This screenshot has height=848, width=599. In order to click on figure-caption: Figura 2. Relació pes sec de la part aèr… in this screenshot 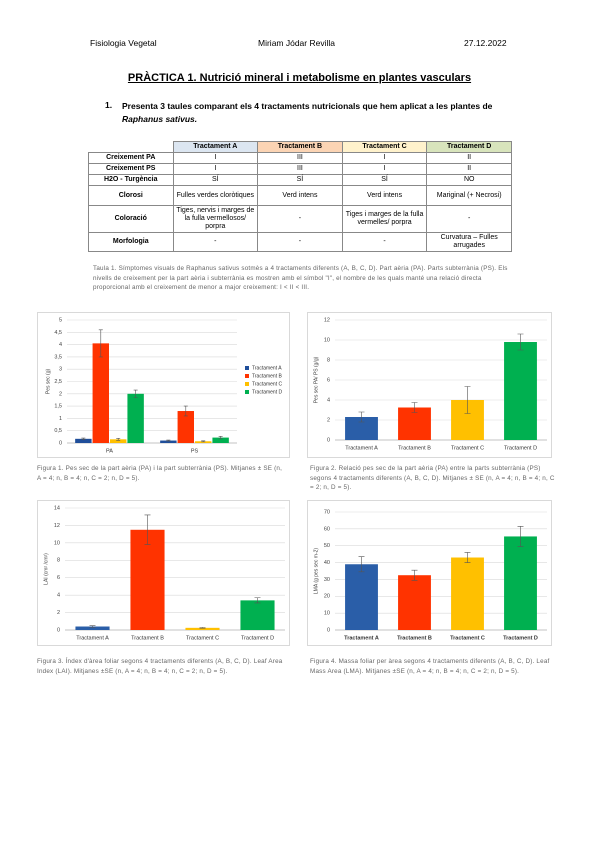, I will do `click(432, 478)`.